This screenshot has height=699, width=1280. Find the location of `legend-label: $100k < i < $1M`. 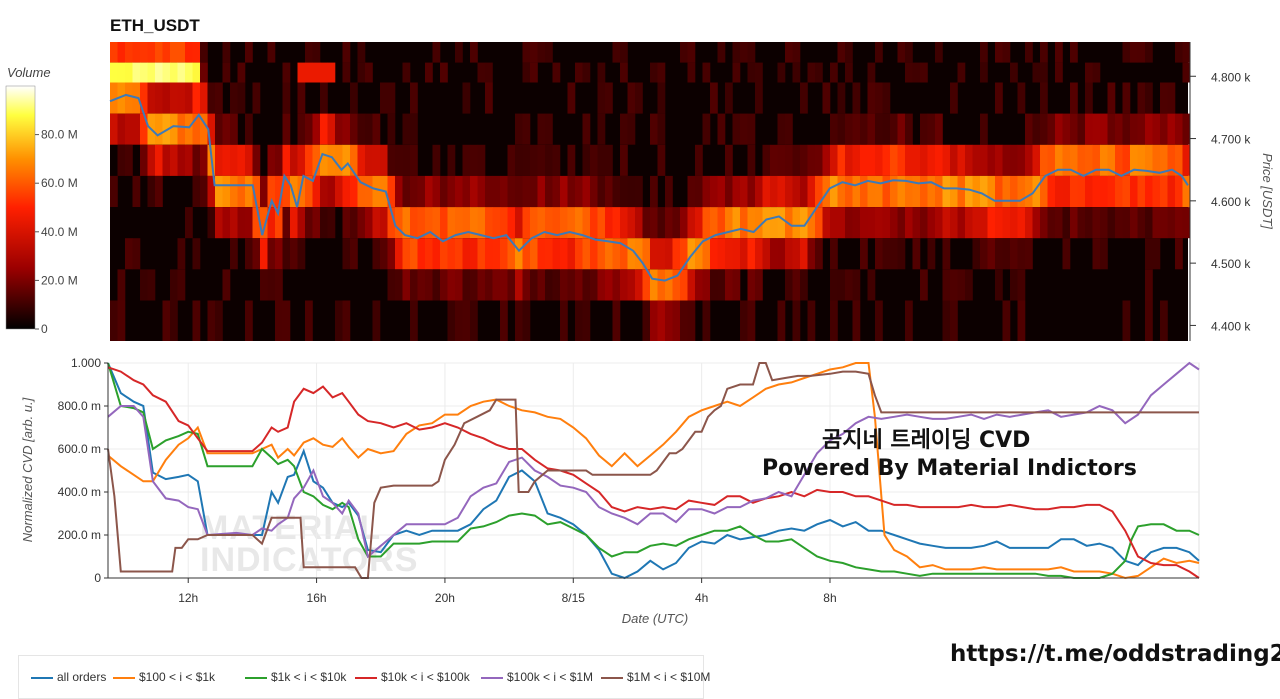

legend-label: $100k < i < $1M is located at coordinates (550, 677).